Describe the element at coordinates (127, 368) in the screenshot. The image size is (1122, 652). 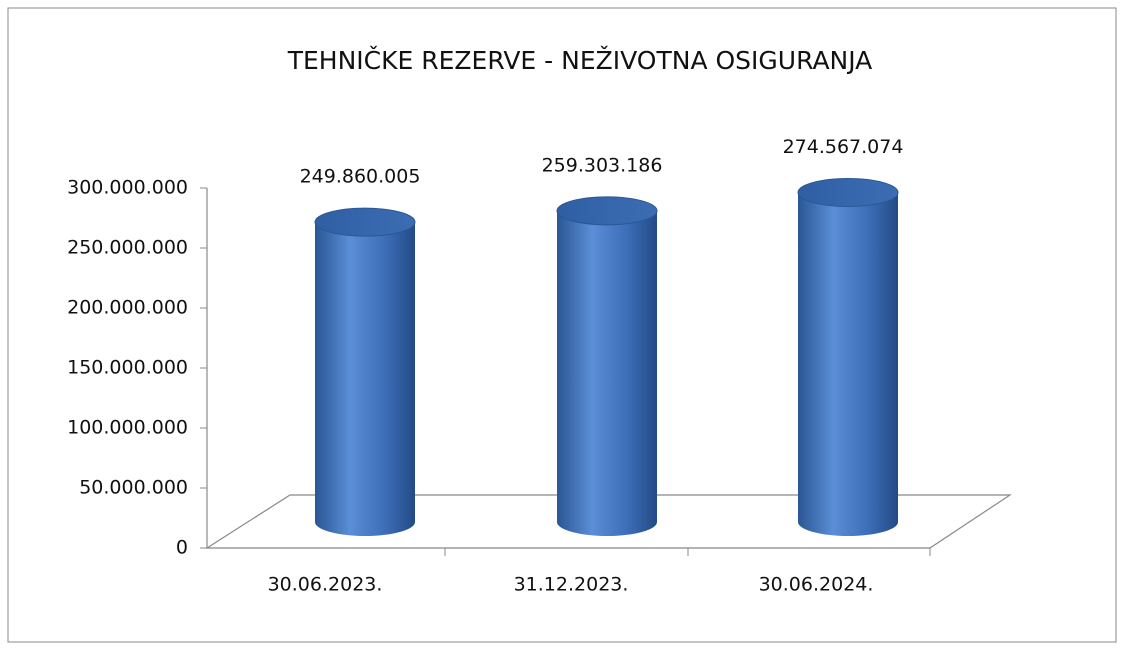
I see `y-tick-label: 150.000.000` at that location.